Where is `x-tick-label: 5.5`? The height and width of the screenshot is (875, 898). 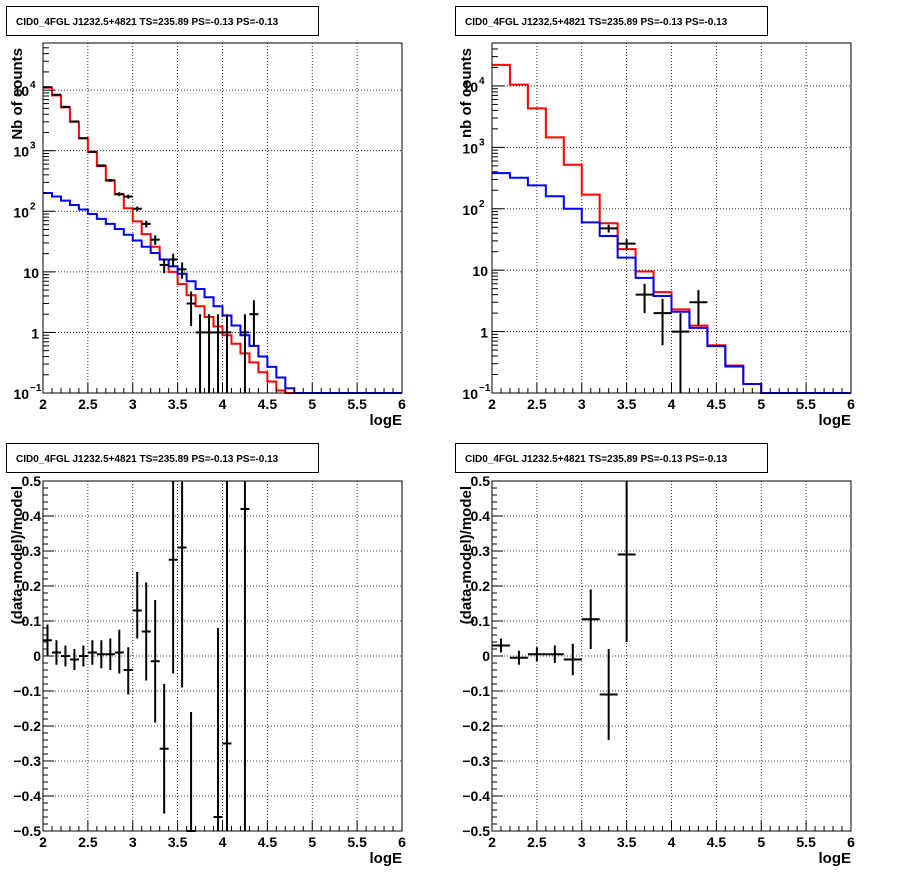
x-tick-label: 5.5 is located at coordinates (357, 404).